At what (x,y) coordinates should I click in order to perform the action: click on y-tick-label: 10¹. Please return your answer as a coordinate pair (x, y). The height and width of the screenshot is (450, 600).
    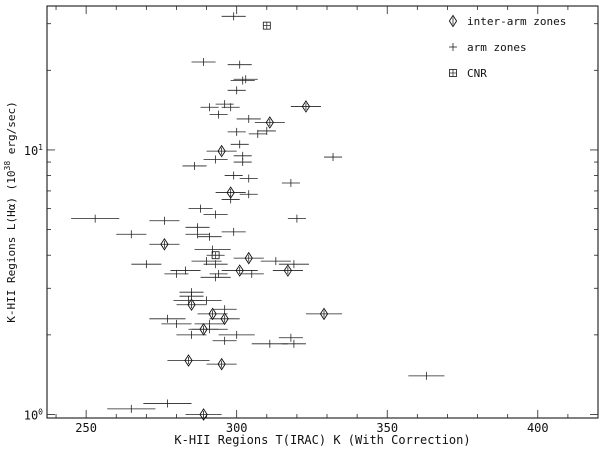
    Looking at the image, I should click on (33, 150).